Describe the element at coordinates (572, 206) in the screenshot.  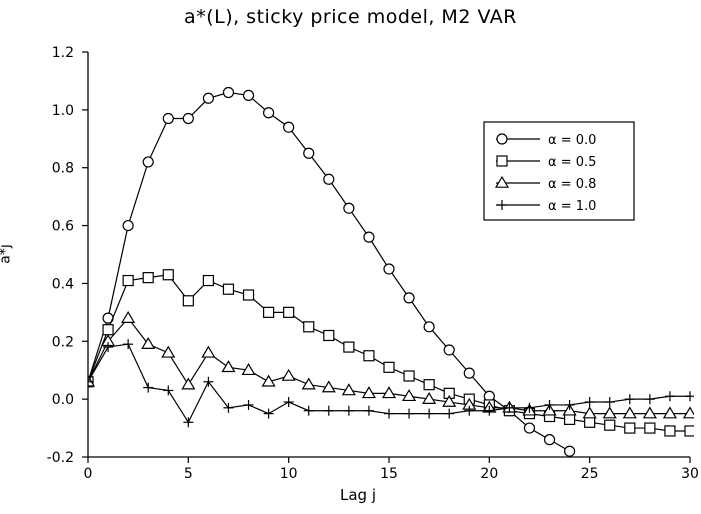
I see `legend-label: α = 1.0` at that location.